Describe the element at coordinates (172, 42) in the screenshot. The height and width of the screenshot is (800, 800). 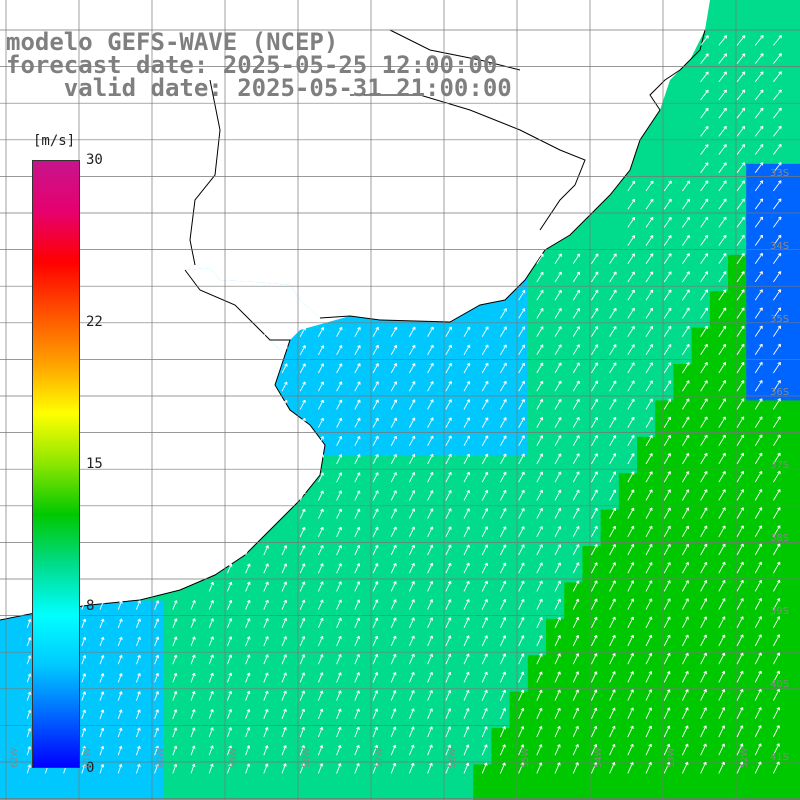
I see `title-model: modelo GEFS-WAVE (NCEP)` at that location.